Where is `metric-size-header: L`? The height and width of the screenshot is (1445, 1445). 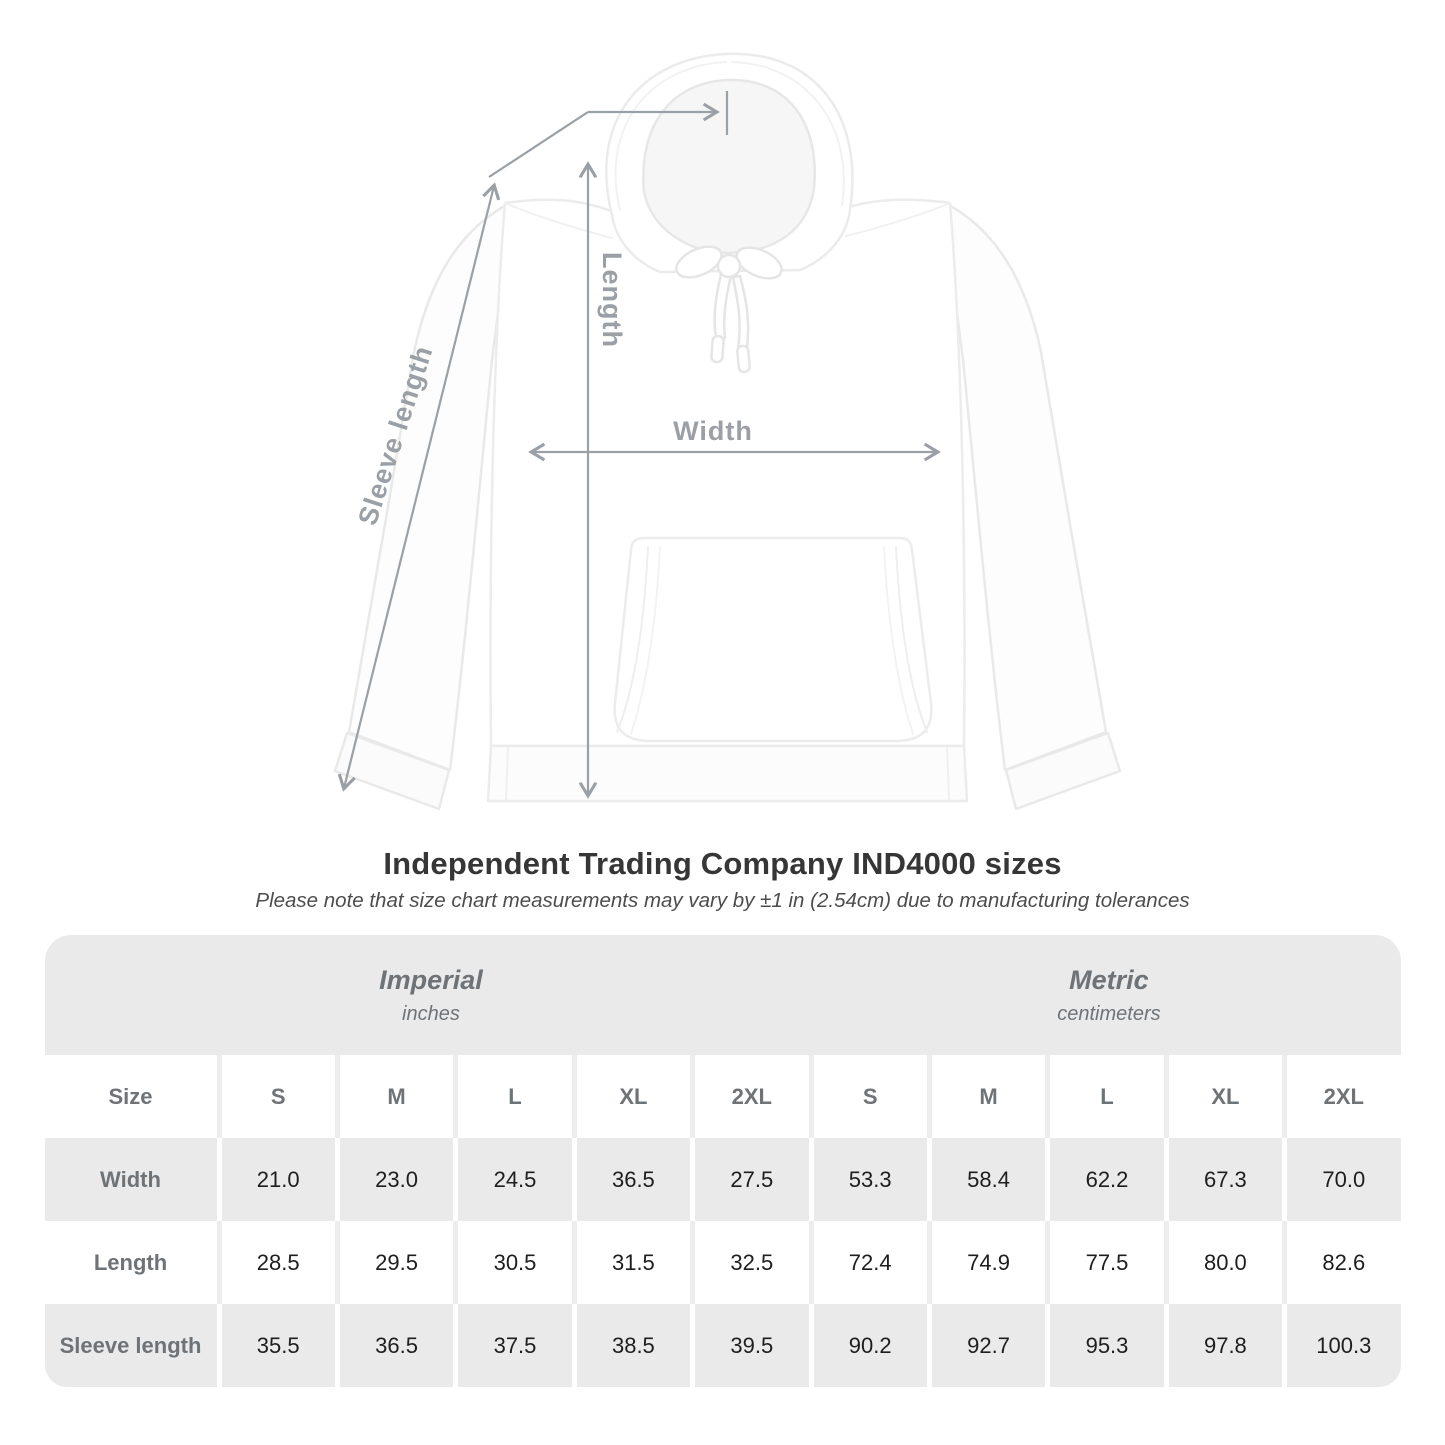 metric-size-header: L is located at coordinates (1107, 1096).